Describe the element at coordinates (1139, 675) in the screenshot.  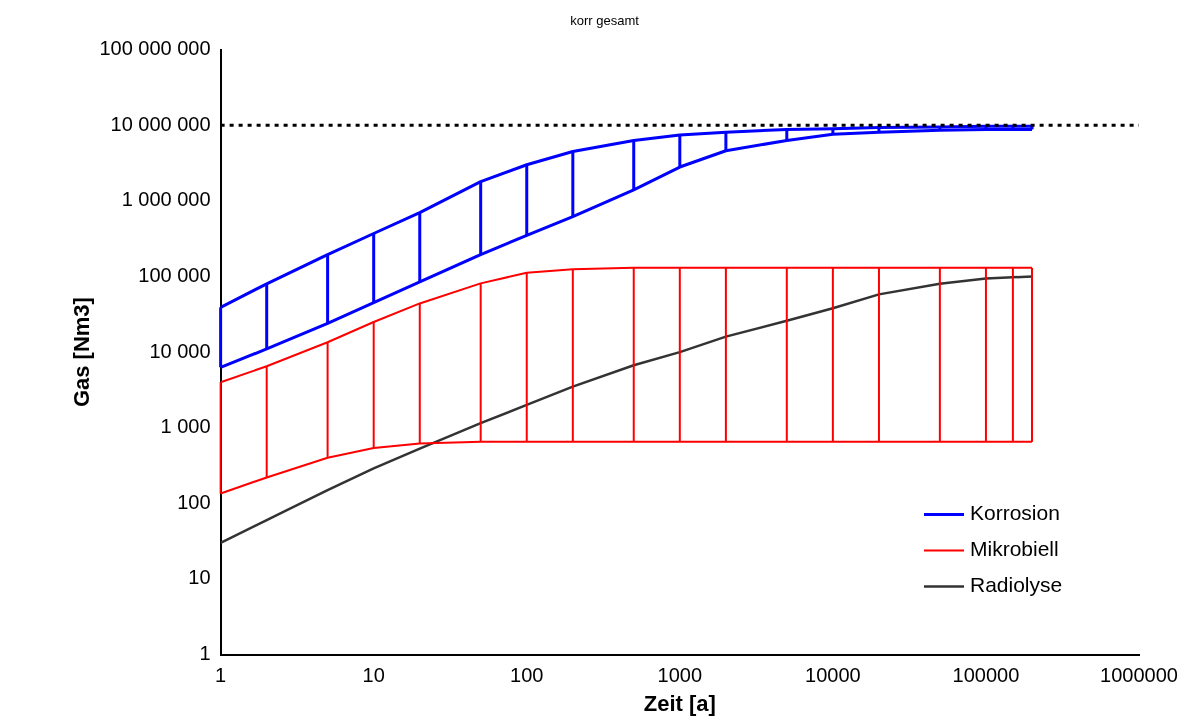
I see `x-tick-label: 1000000` at that location.